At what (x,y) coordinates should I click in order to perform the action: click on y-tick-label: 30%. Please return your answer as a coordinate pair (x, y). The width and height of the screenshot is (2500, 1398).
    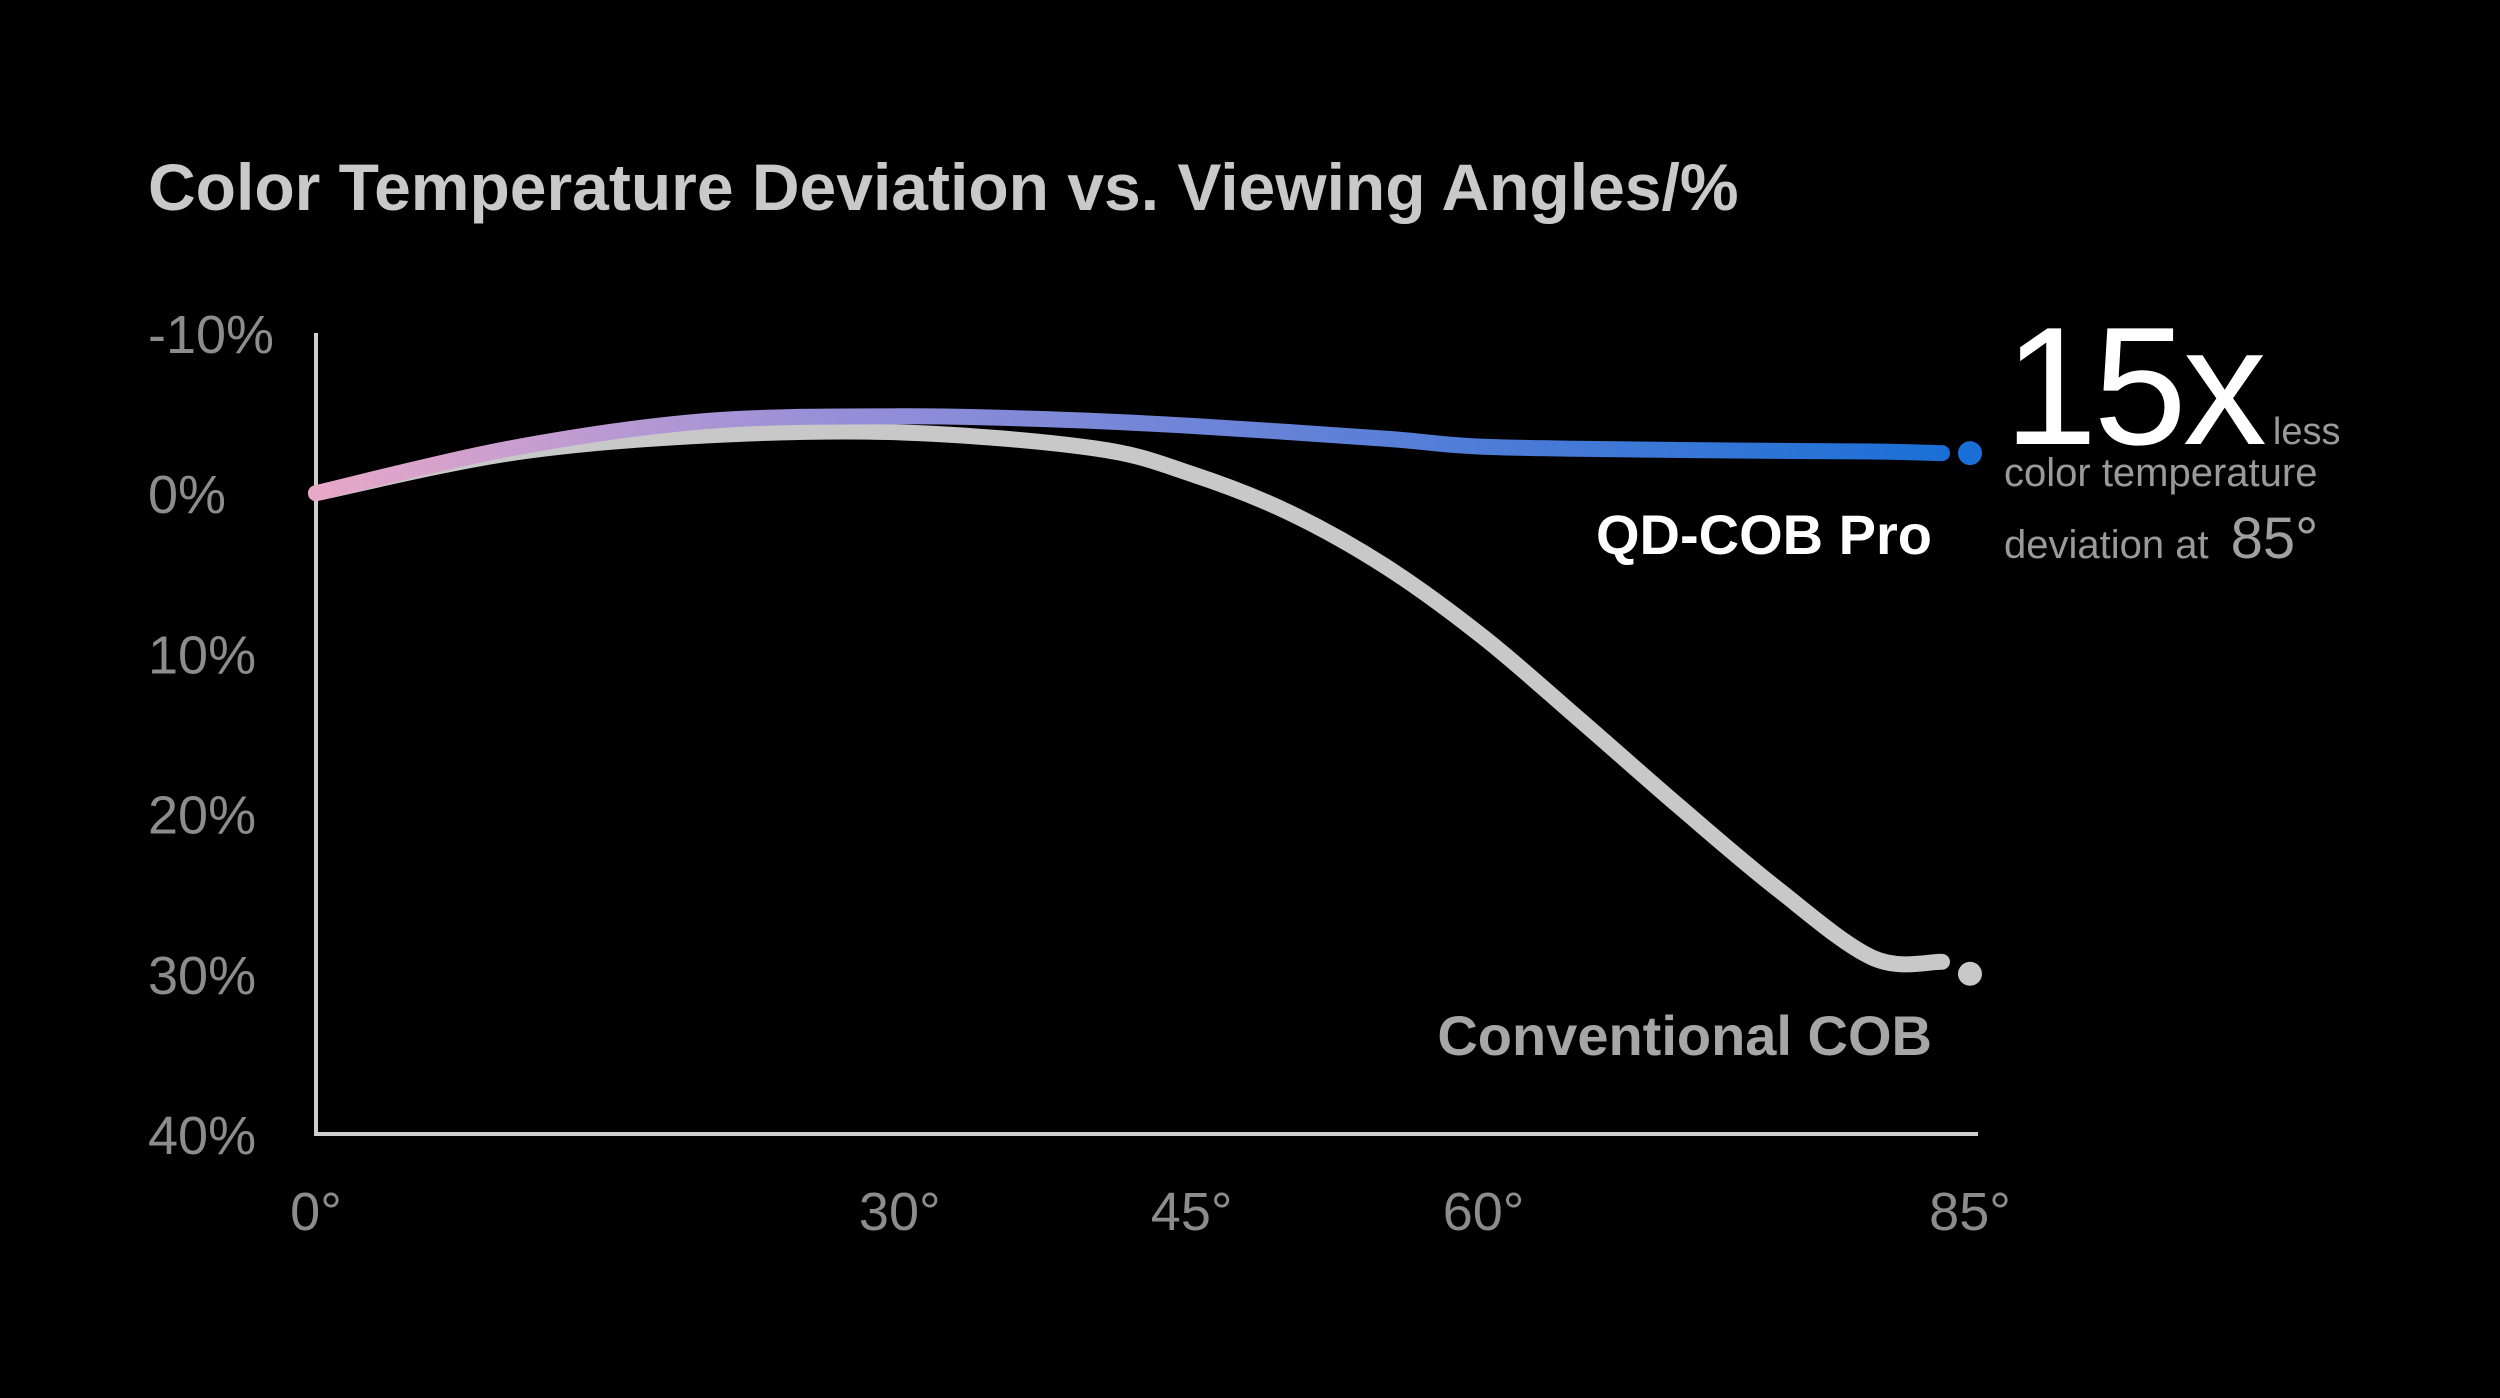
    Looking at the image, I should click on (202, 976).